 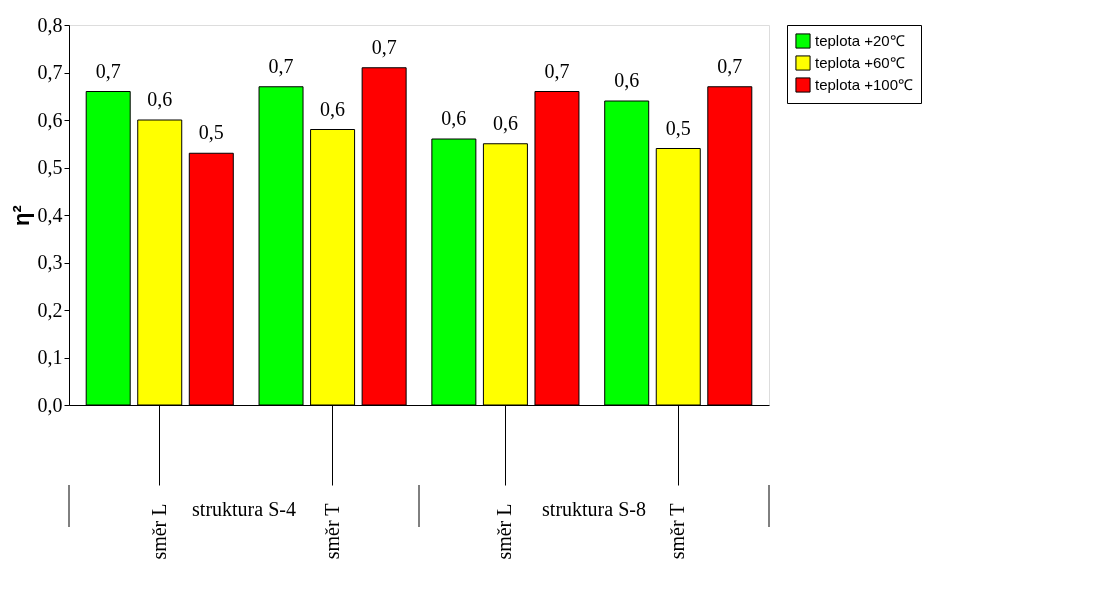 What do you see at coordinates (860, 62) in the screenshot?
I see `legend-label: teplota +60℃` at bounding box center [860, 62].